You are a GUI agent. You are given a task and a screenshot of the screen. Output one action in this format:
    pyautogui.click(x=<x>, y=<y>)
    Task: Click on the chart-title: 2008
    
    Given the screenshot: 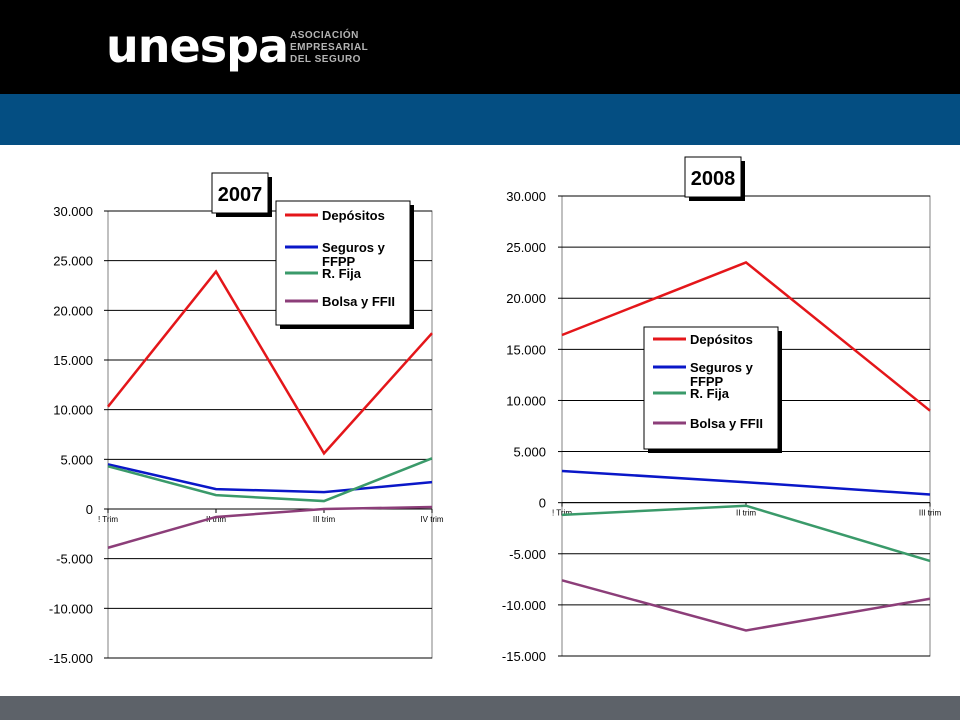 What is the action you would take?
    pyautogui.click(x=713, y=179)
    